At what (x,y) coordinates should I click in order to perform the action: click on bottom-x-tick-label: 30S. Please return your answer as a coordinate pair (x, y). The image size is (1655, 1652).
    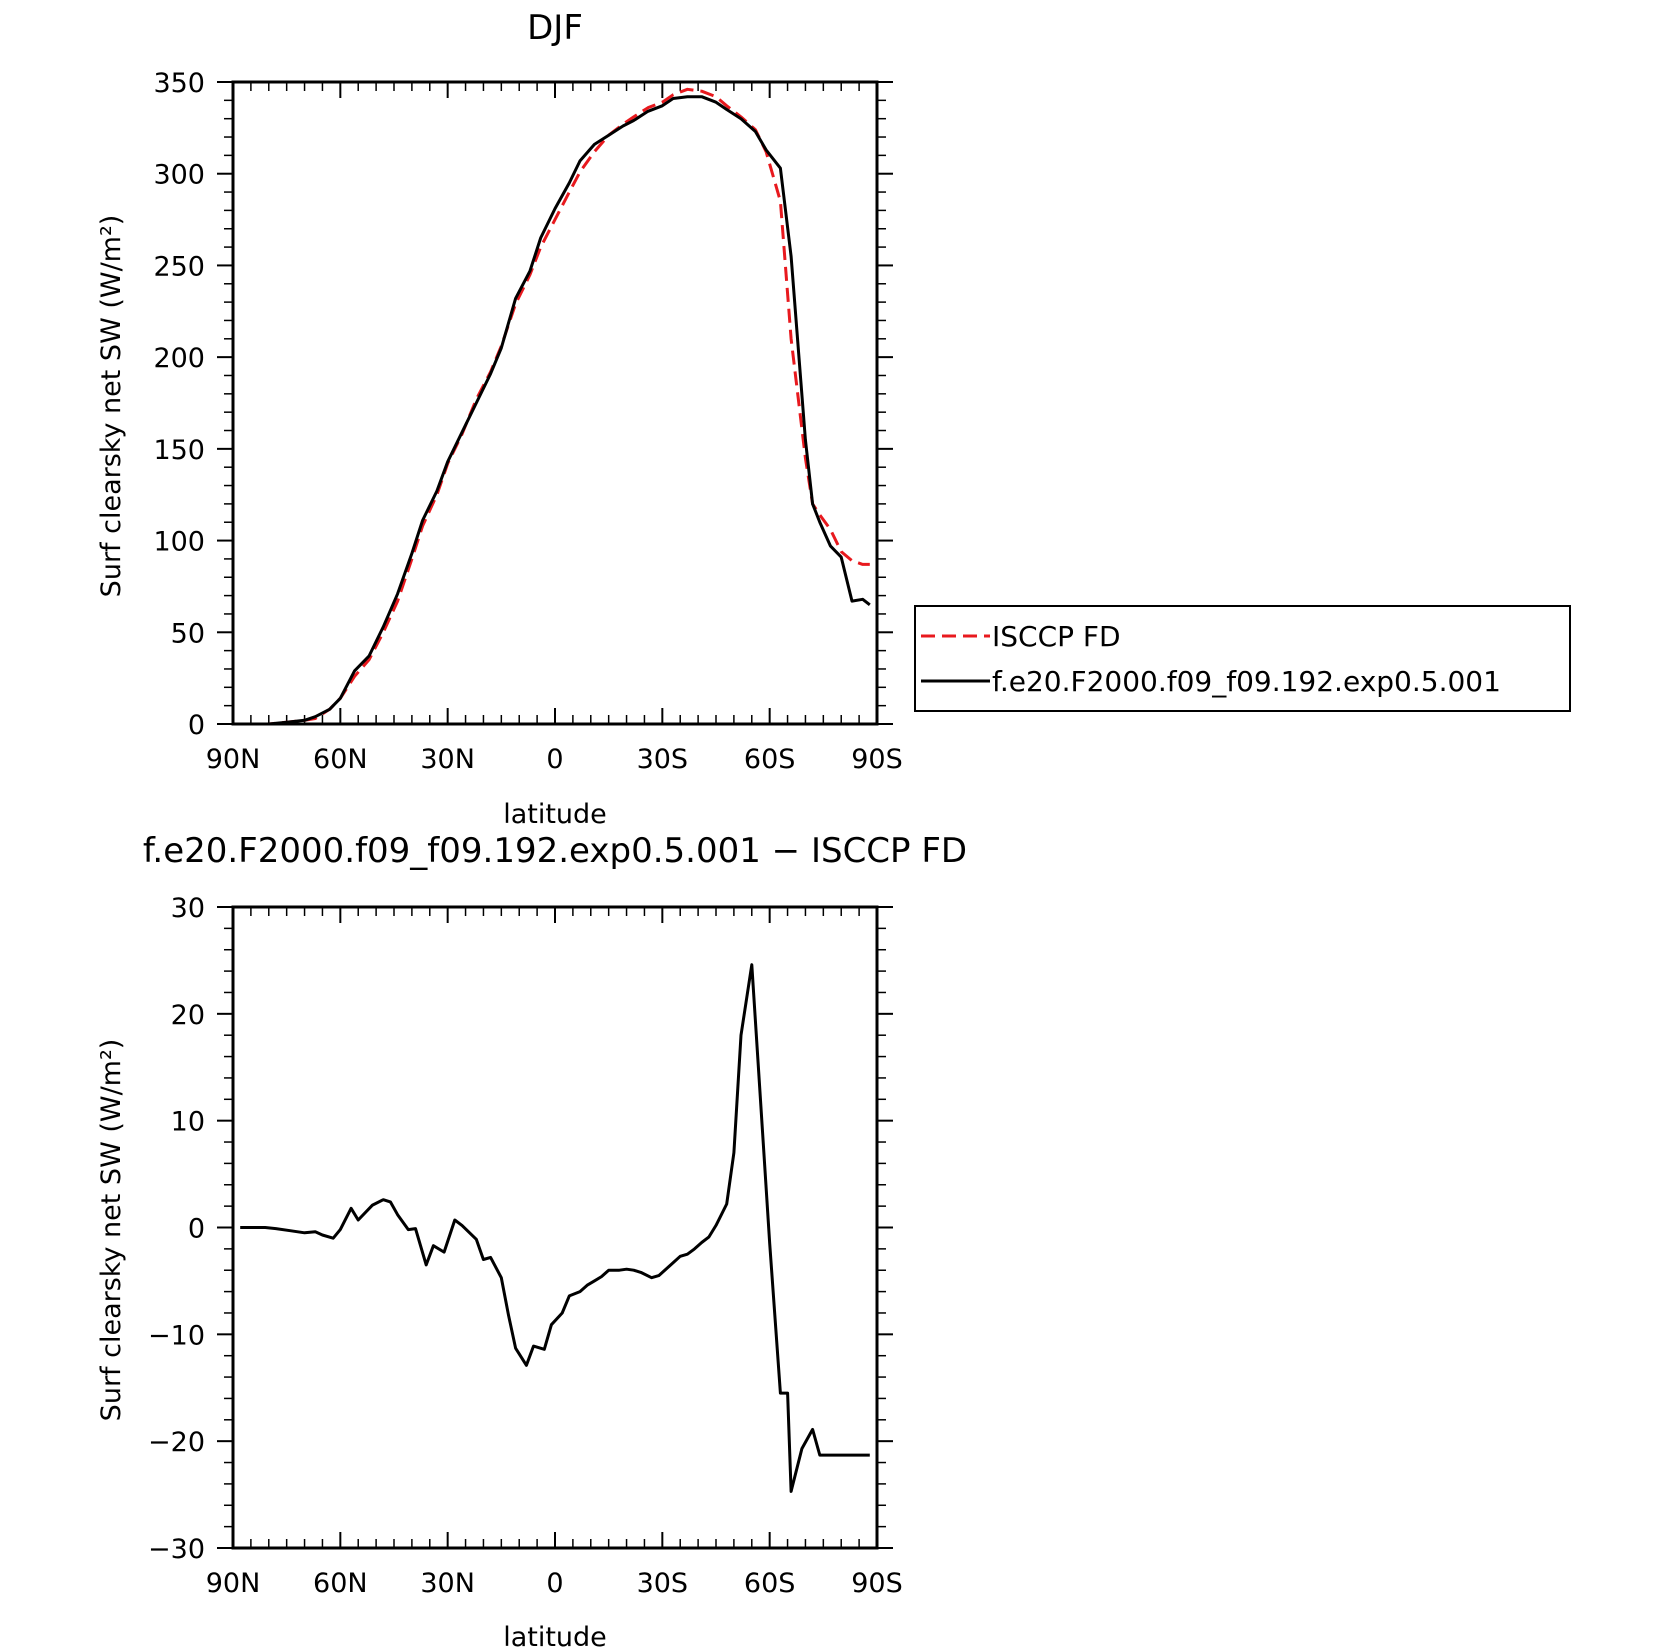
    Looking at the image, I should click on (663, 1583).